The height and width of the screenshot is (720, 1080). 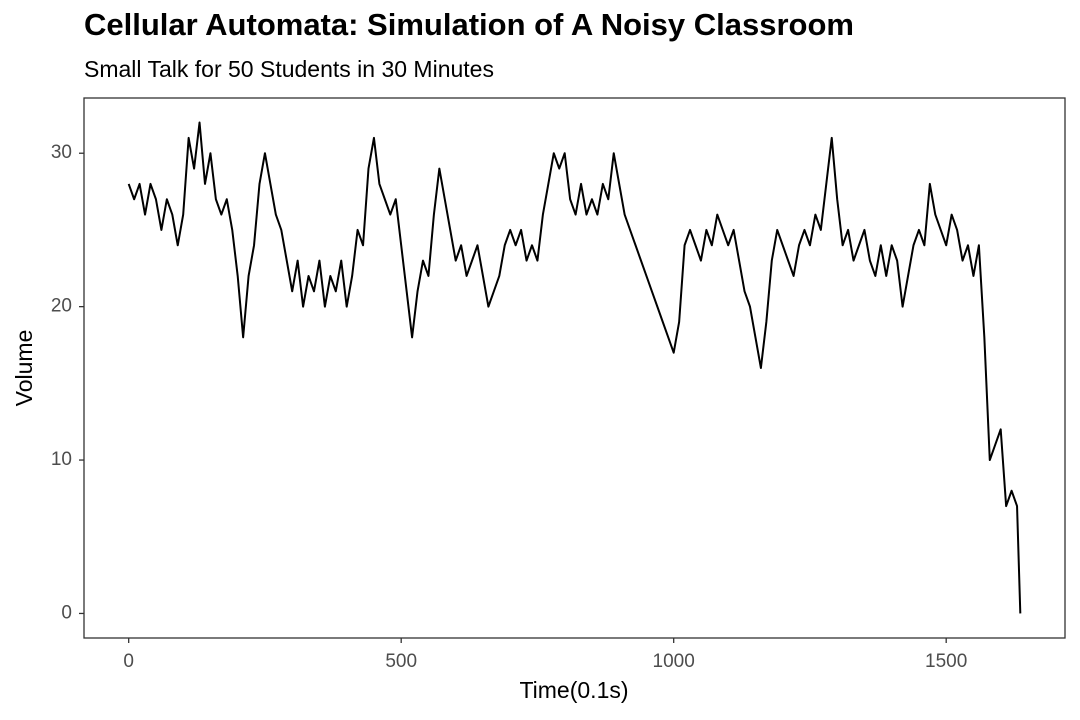 What do you see at coordinates (61, 152) in the screenshot?
I see `y-tick-label: 30` at bounding box center [61, 152].